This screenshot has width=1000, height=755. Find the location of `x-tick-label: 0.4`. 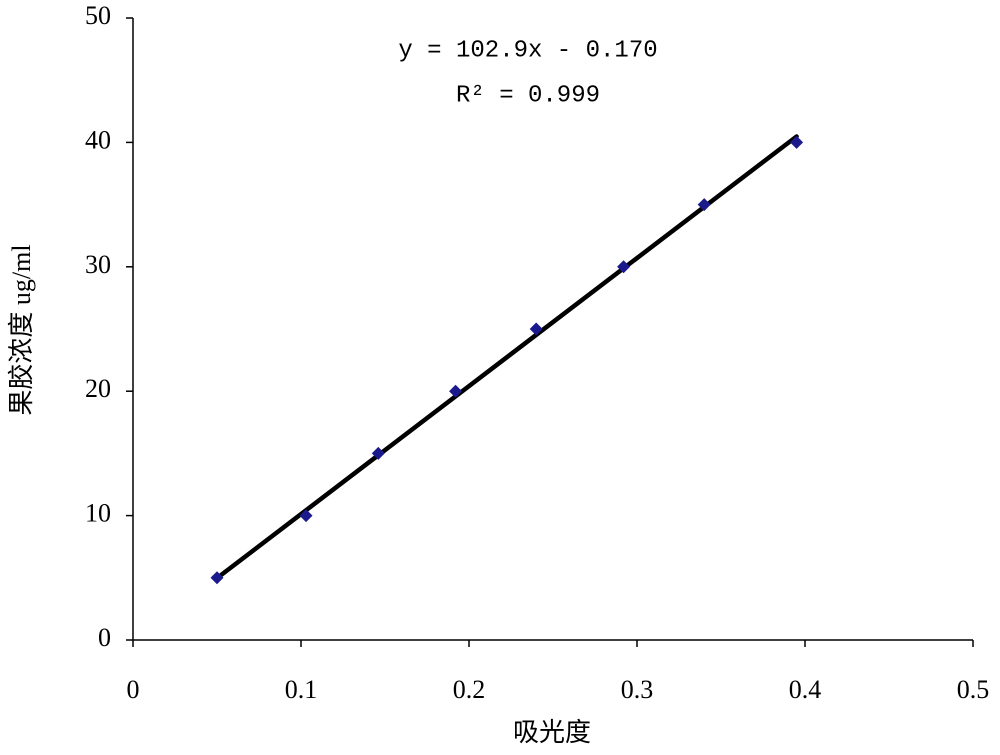

x-tick-label: 0.4 is located at coordinates (805, 689).